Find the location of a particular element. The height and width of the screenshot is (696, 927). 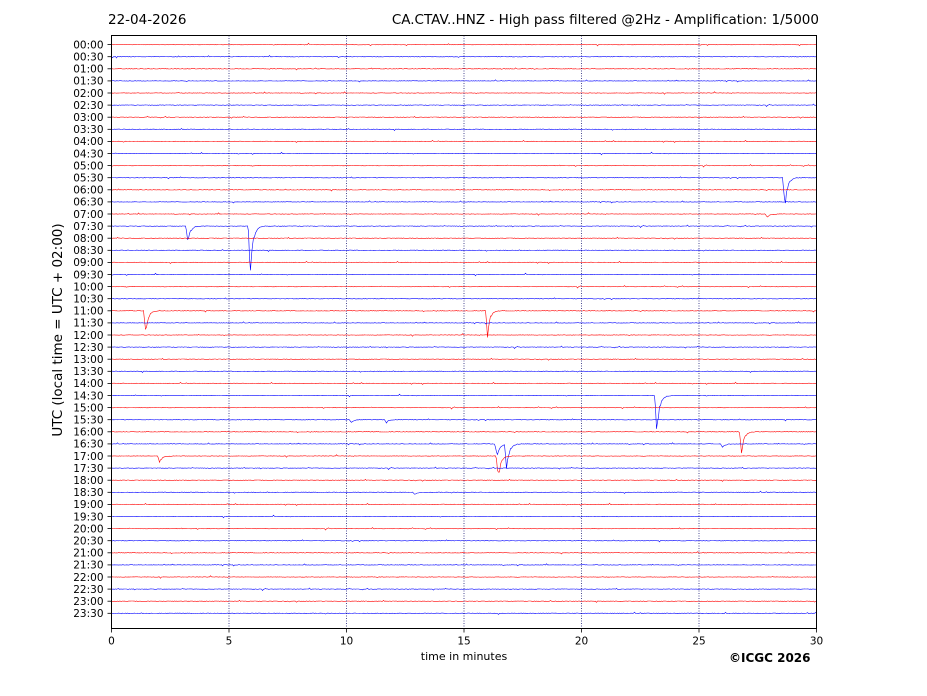

y-tick-label: 05:00 is located at coordinates (88, 166).